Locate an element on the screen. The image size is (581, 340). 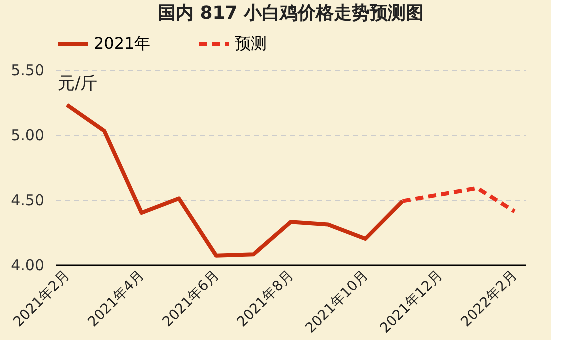
y-axis-title: 元/斤 is located at coordinates (78, 84).